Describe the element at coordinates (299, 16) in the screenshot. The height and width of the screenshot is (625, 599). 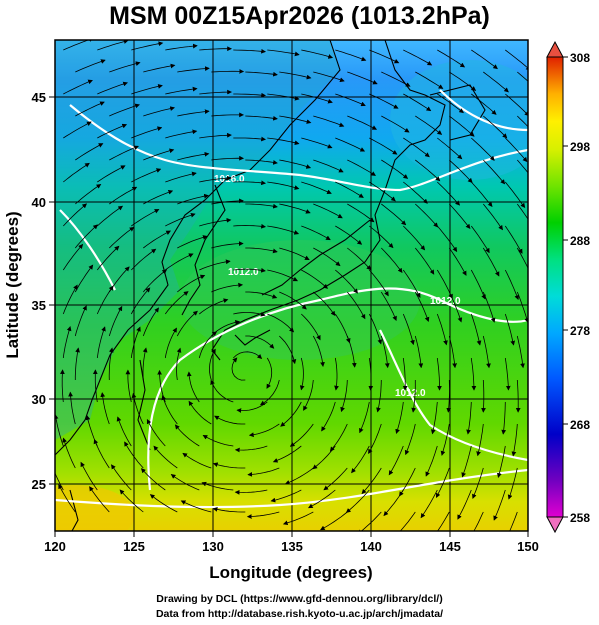
I see `map-title: MSM 00Z15Apr2026 (1013.2hPa)` at that location.